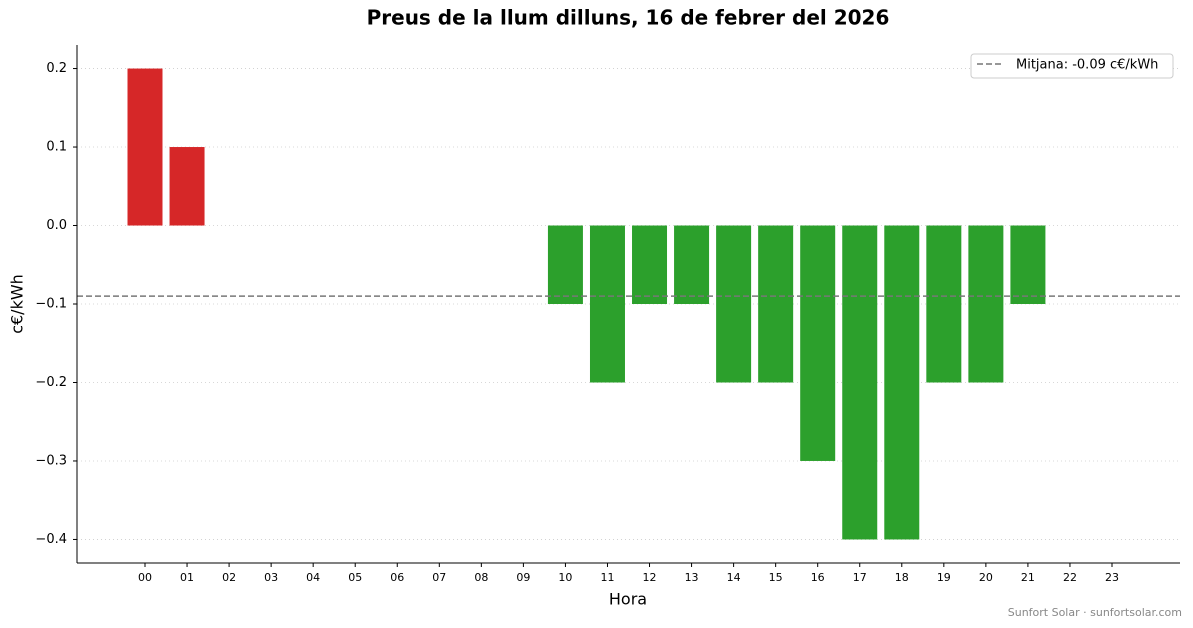 The height and width of the screenshot is (628, 1193). Describe the element at coordinates (51, 304) in the screenshot. I see `y-tick-label: −0.1` at that location.